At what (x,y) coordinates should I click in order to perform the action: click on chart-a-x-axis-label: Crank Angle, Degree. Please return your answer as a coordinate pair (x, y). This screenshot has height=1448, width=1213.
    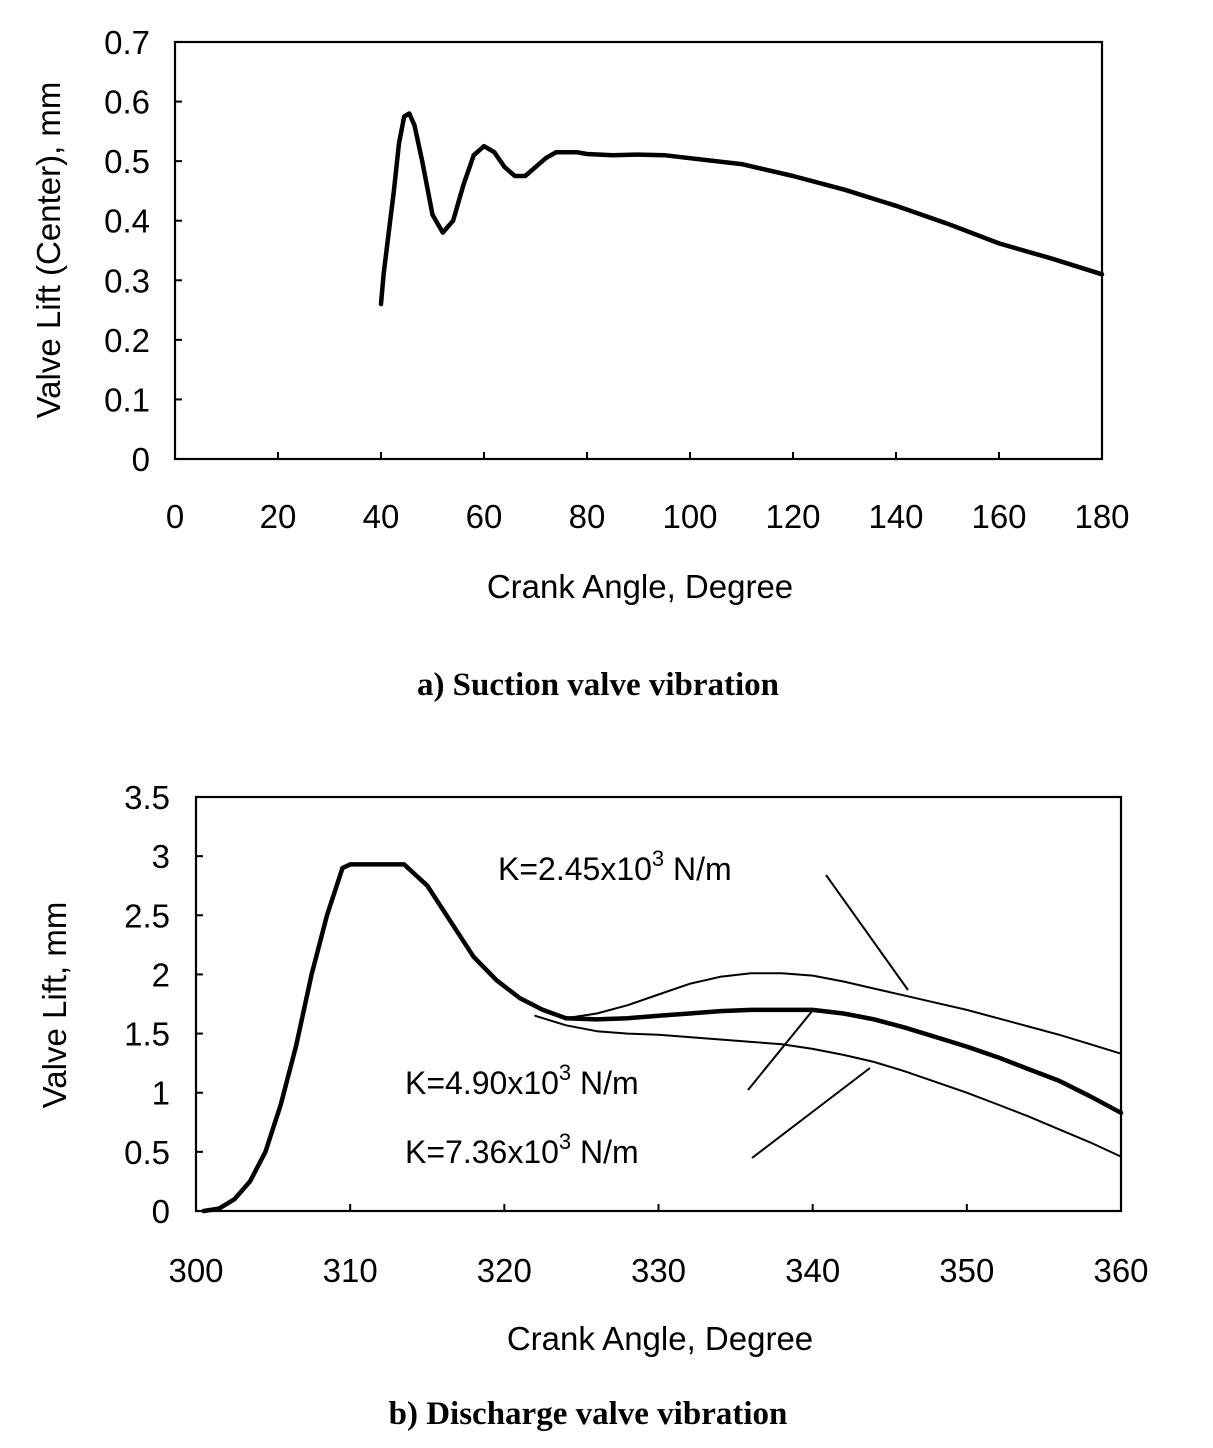
    Looking at the image, I should click on (640, 586).